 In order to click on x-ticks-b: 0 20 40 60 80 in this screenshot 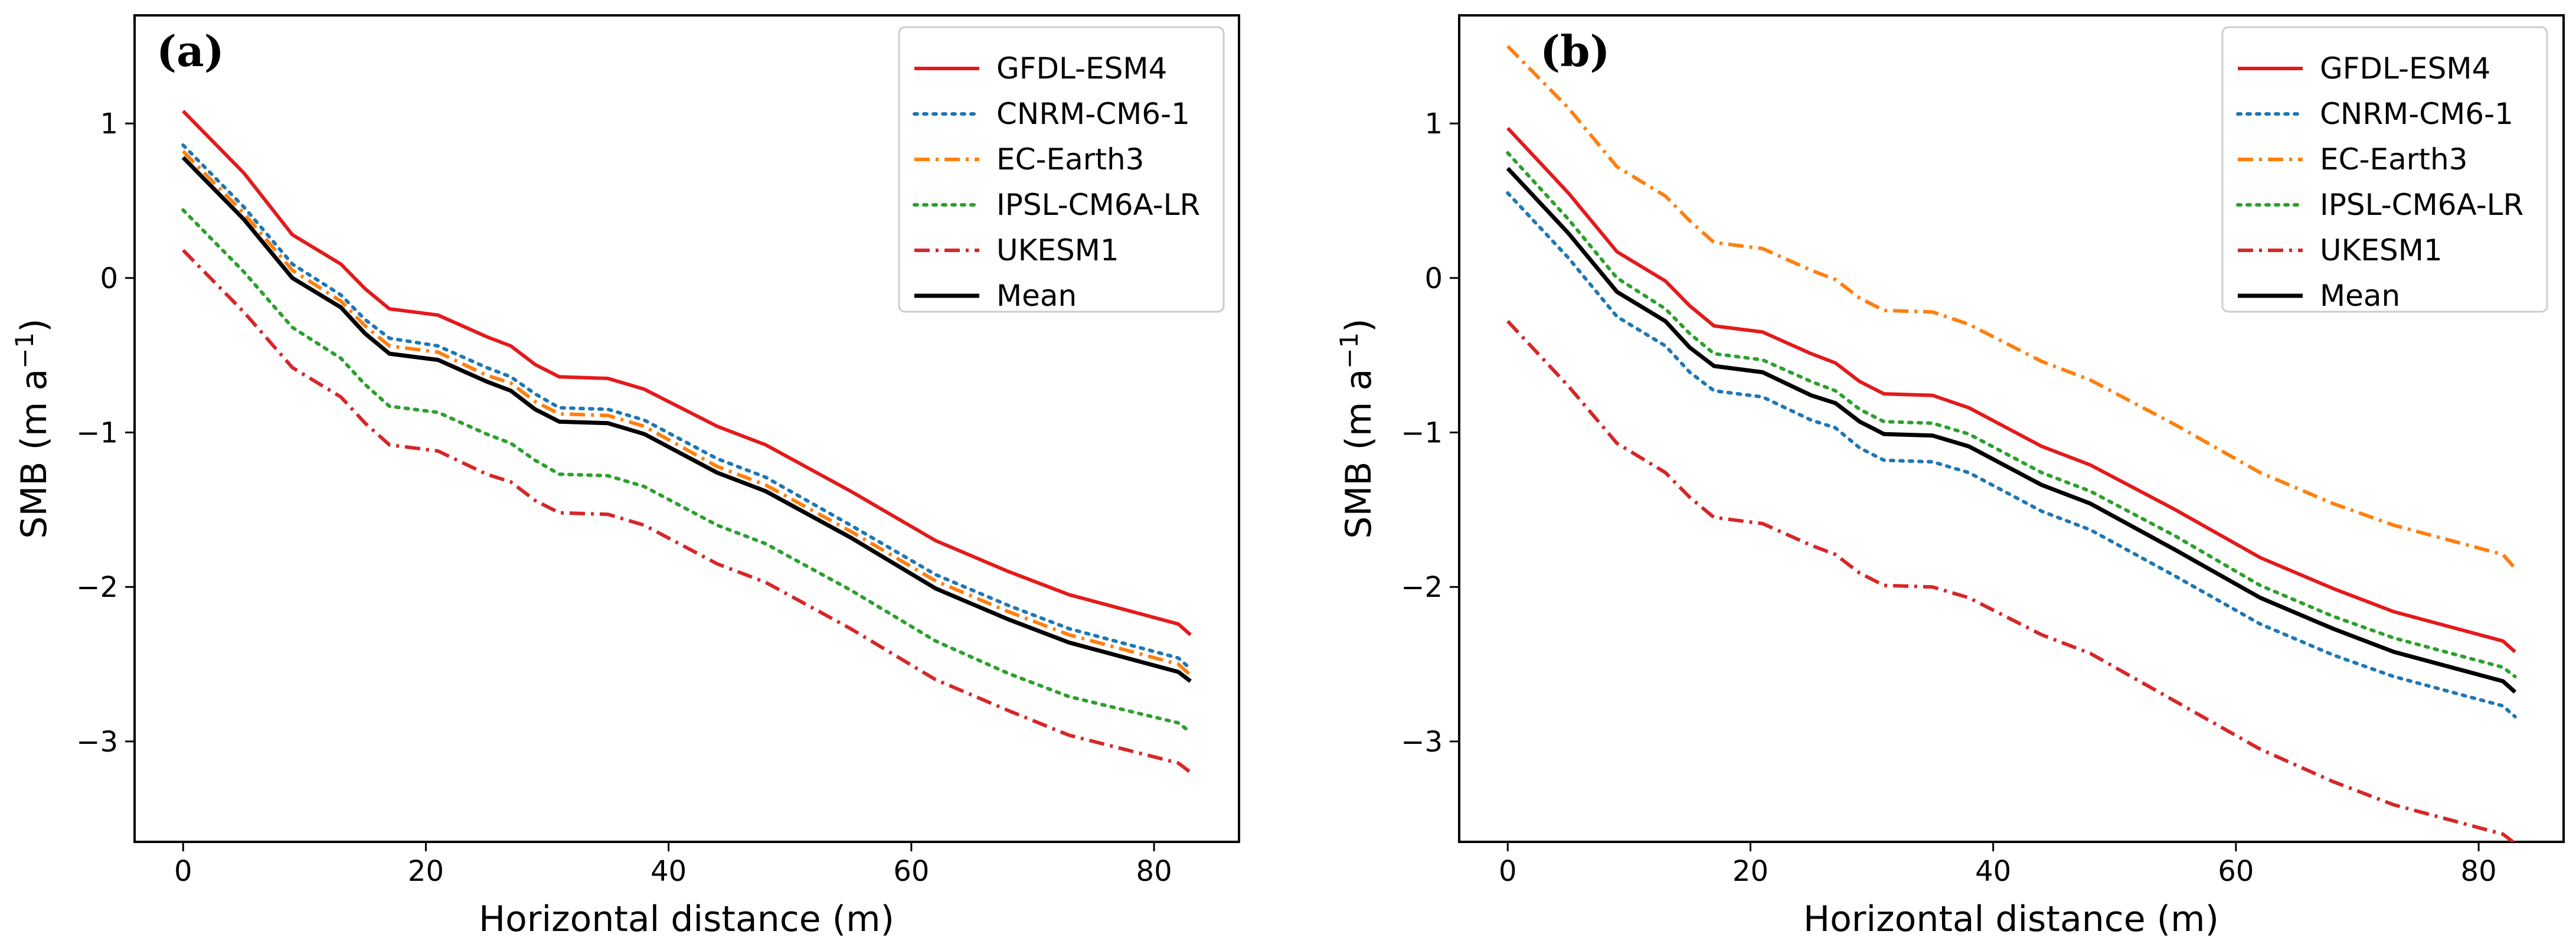, I will do `click(1998, 865)`.